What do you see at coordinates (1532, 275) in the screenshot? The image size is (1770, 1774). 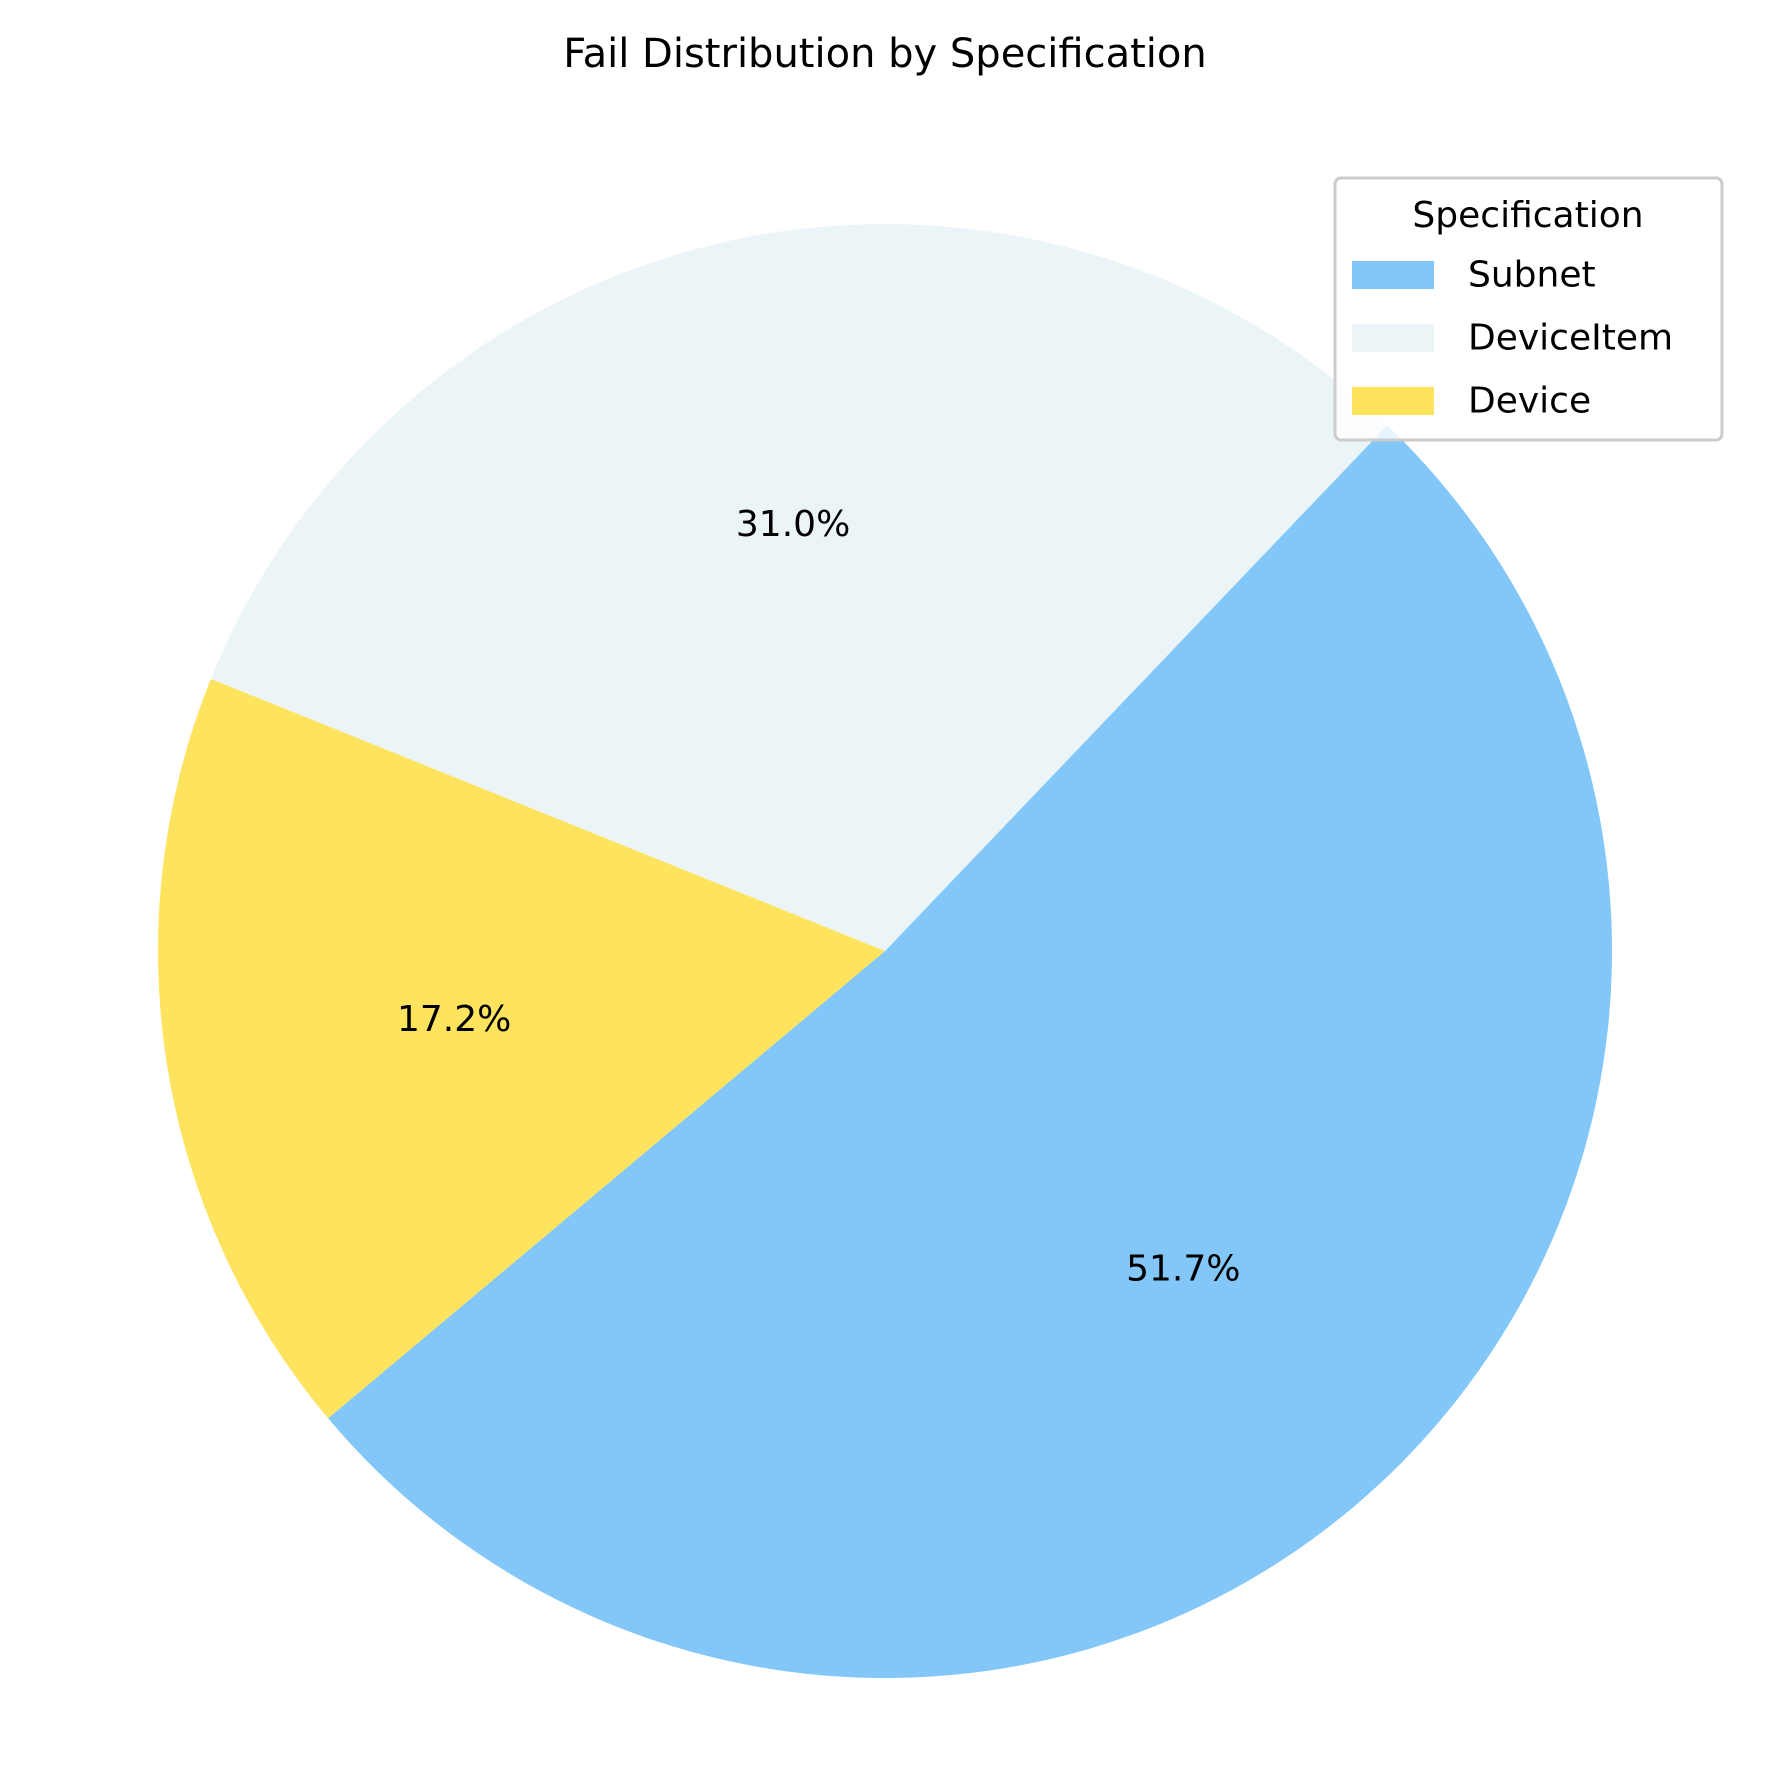 I see `legend-label-subnet: Subnet` at bounding box center [1532, 275].